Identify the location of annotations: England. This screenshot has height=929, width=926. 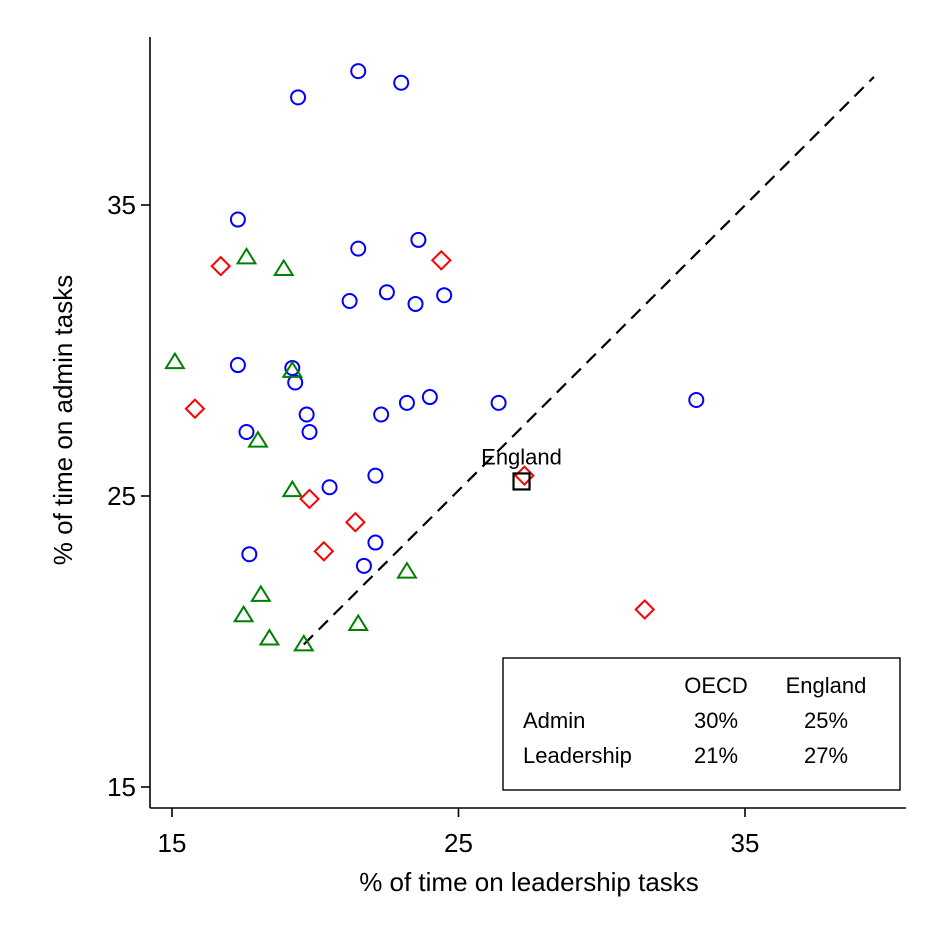
(521, 456).